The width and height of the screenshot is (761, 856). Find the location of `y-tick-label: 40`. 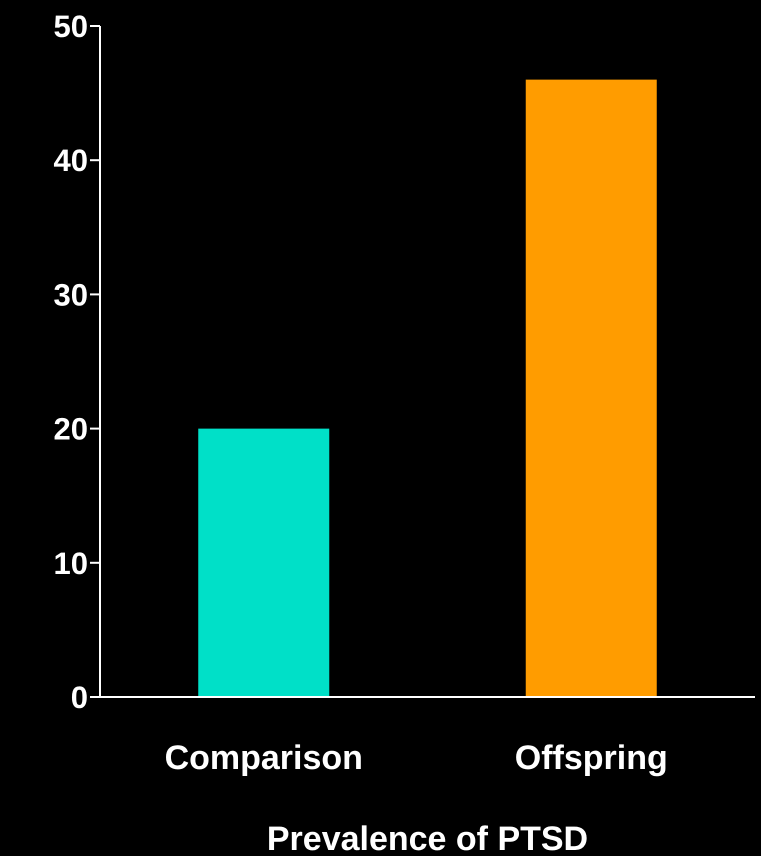

y-tick-label: 40 is located at coordinates (71, 160).